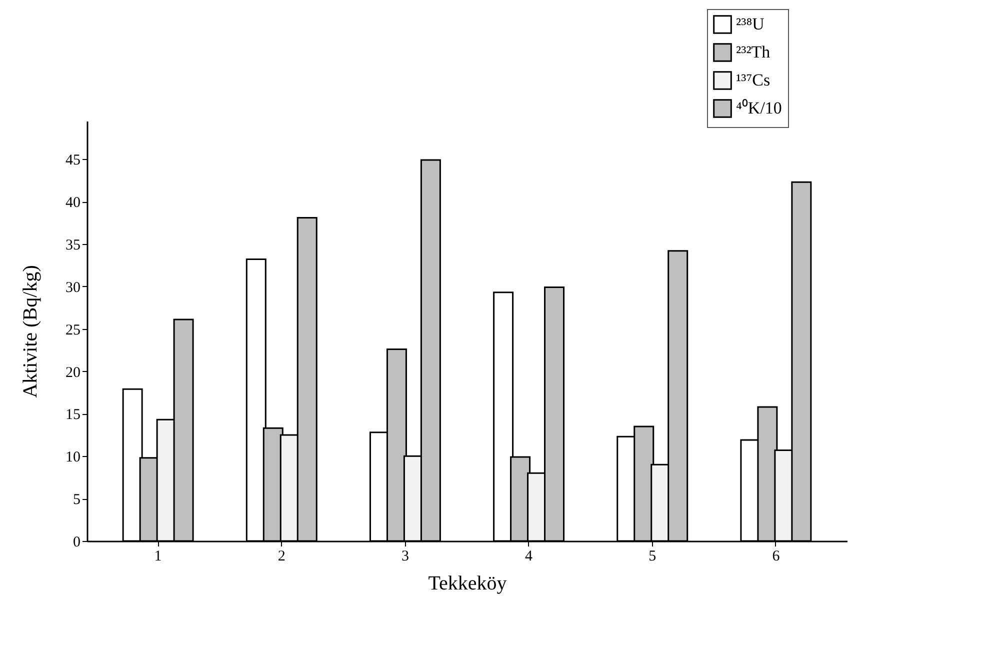 The height and width of the screenshot is (657, 1000). What do you see at coordinates (73, 372) in the screenshot?
I see `y-tick-label: 20` at bounding box center [73, 372].